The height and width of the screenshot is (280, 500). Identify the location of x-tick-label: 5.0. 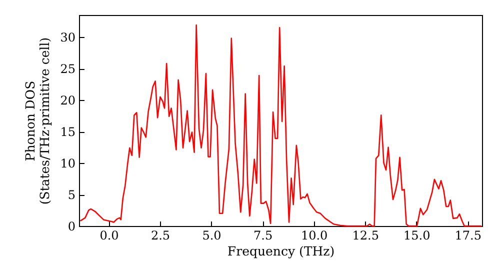
(212, 235).